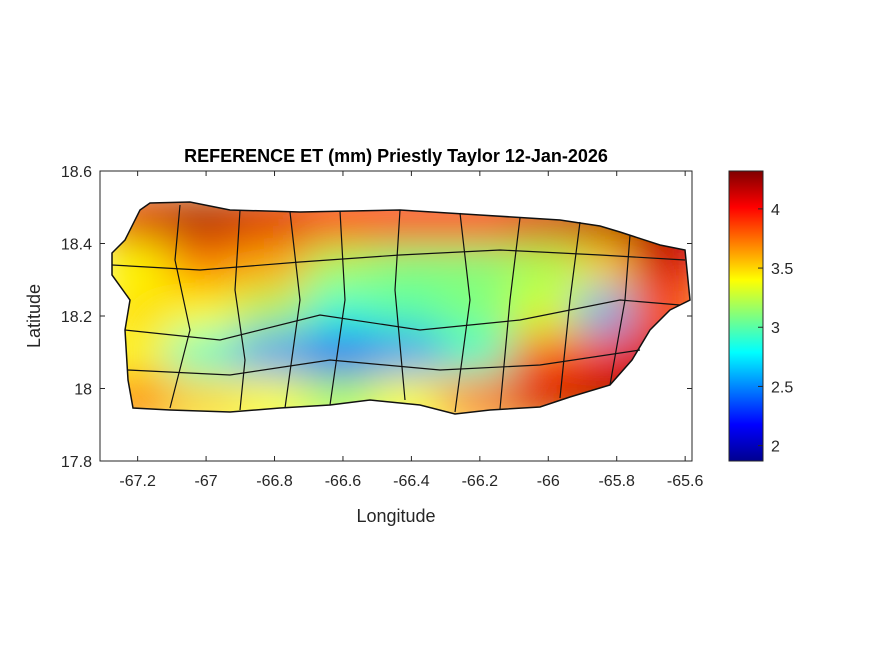  What do you see at coordinates (83, 390) in the screenshot?
I see `y-tick-label: 18` at bounding box center [83, 390].